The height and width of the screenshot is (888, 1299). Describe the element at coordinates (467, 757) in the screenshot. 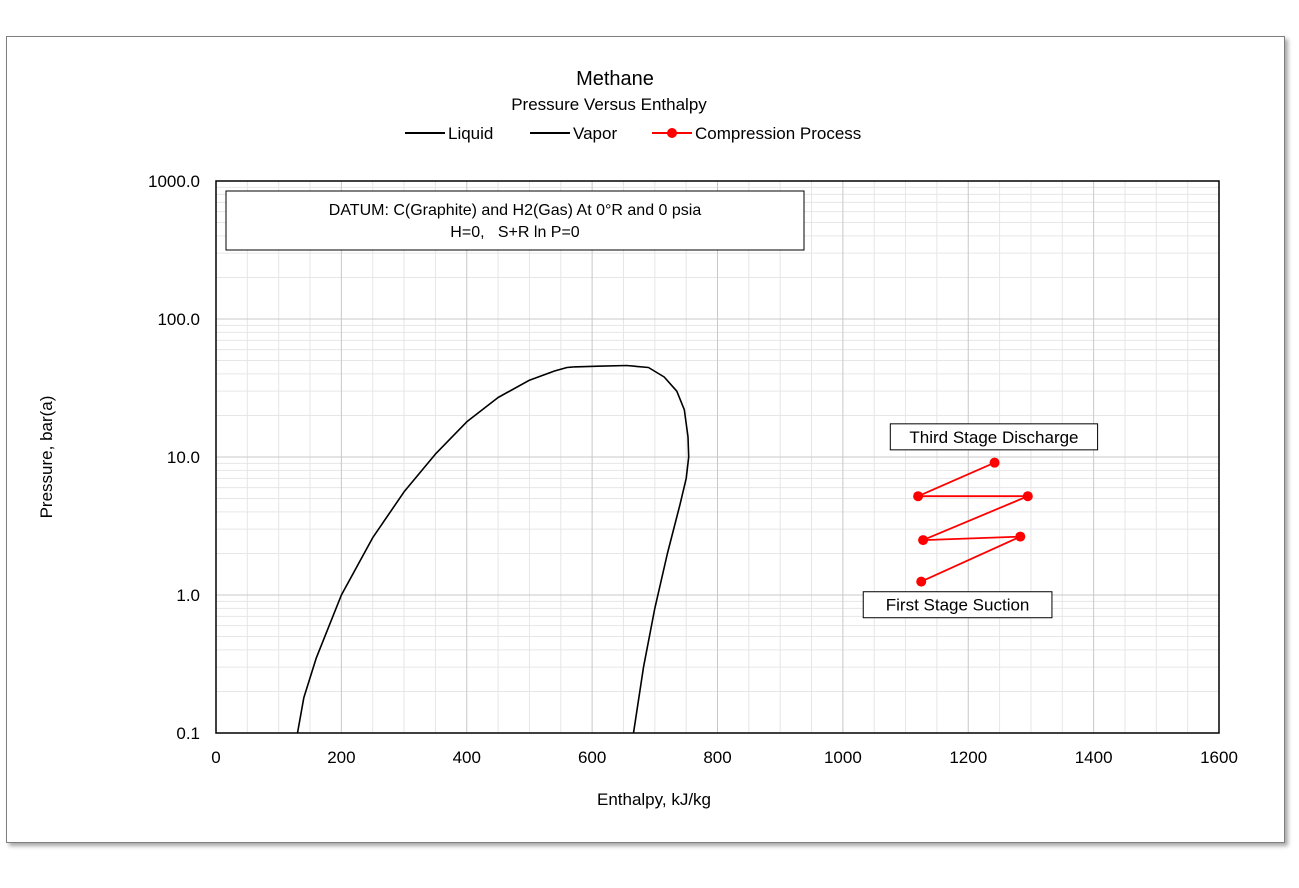

I see `x-tick-label: 400` at that location.